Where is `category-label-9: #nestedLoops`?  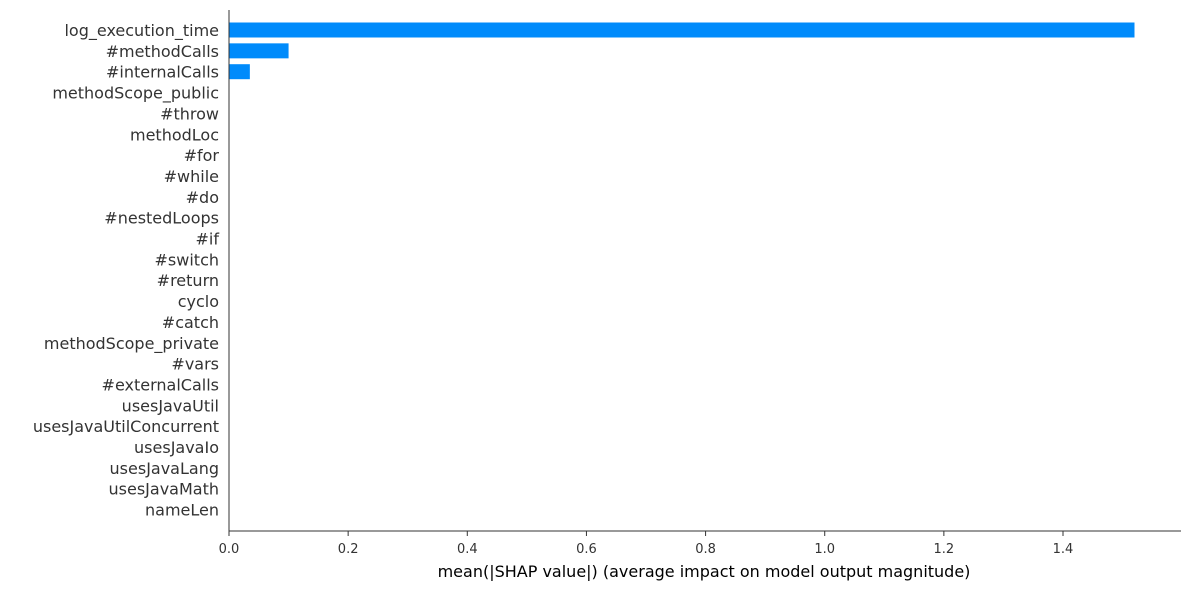 category-label-9: #nestedLoops is located at coordinates (161, 218).